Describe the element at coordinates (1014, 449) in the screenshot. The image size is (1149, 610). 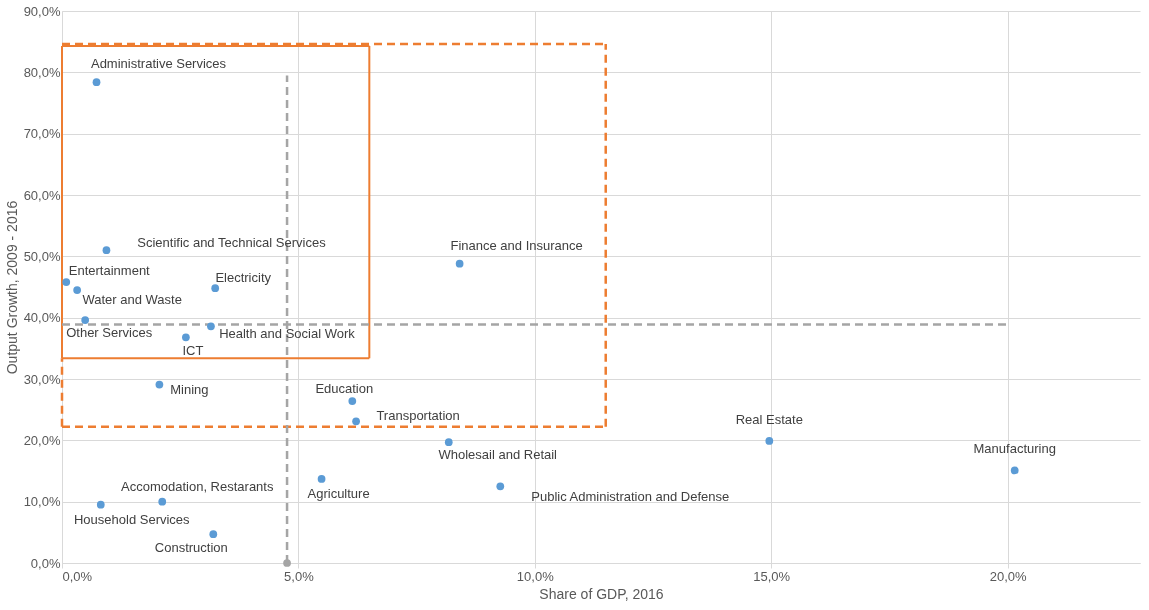
I see `annotation: Manufacturing` at that location.